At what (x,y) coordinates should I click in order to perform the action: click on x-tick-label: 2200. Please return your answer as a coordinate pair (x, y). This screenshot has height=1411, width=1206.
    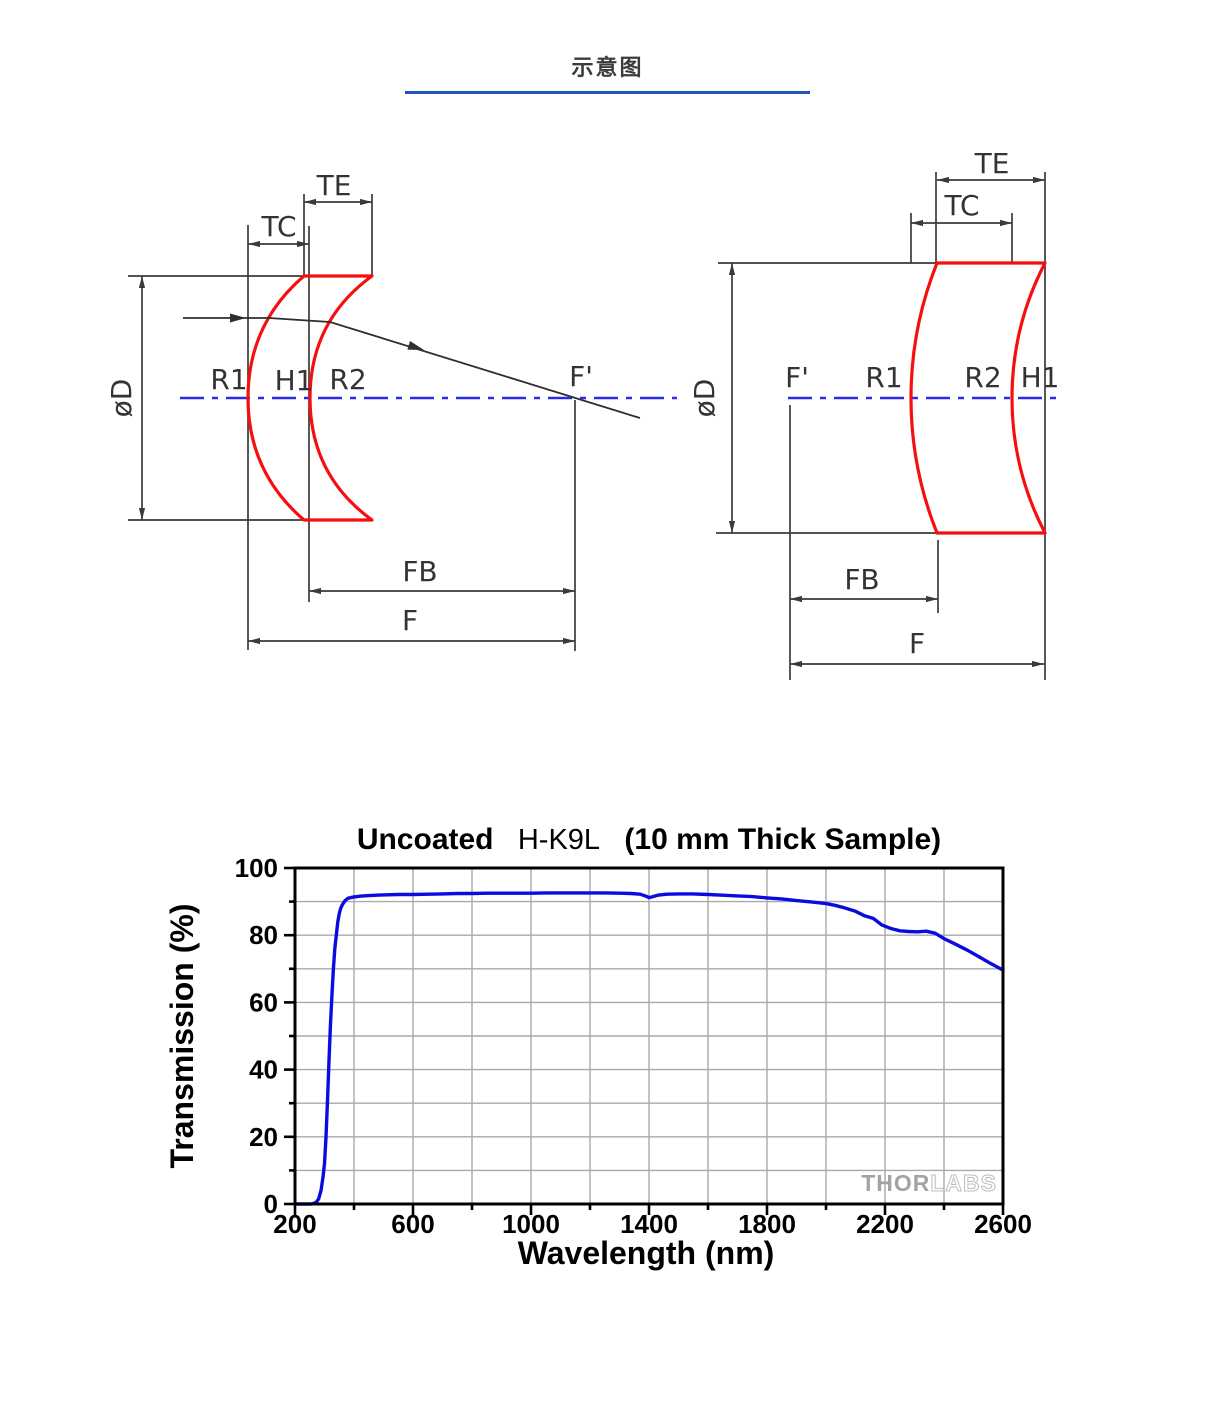
    Looking at the image, I should click on (885, 1224).